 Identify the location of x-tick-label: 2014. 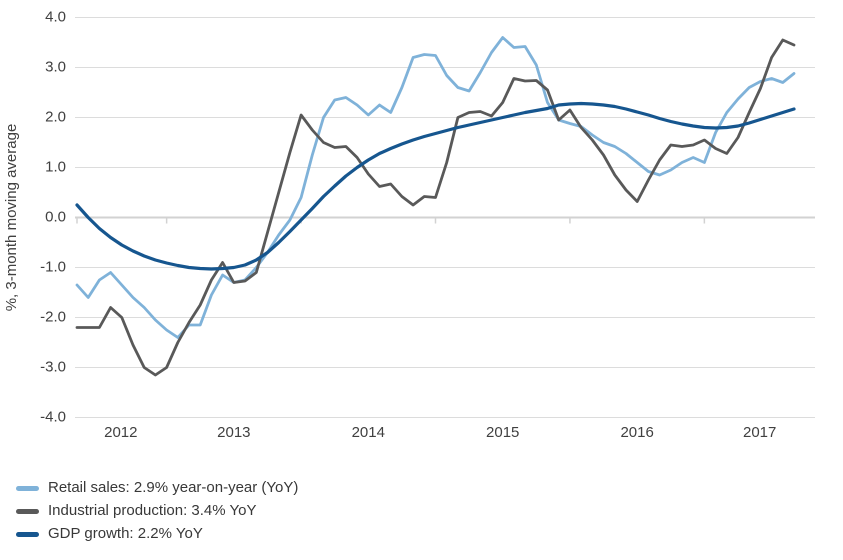
(368, 432).